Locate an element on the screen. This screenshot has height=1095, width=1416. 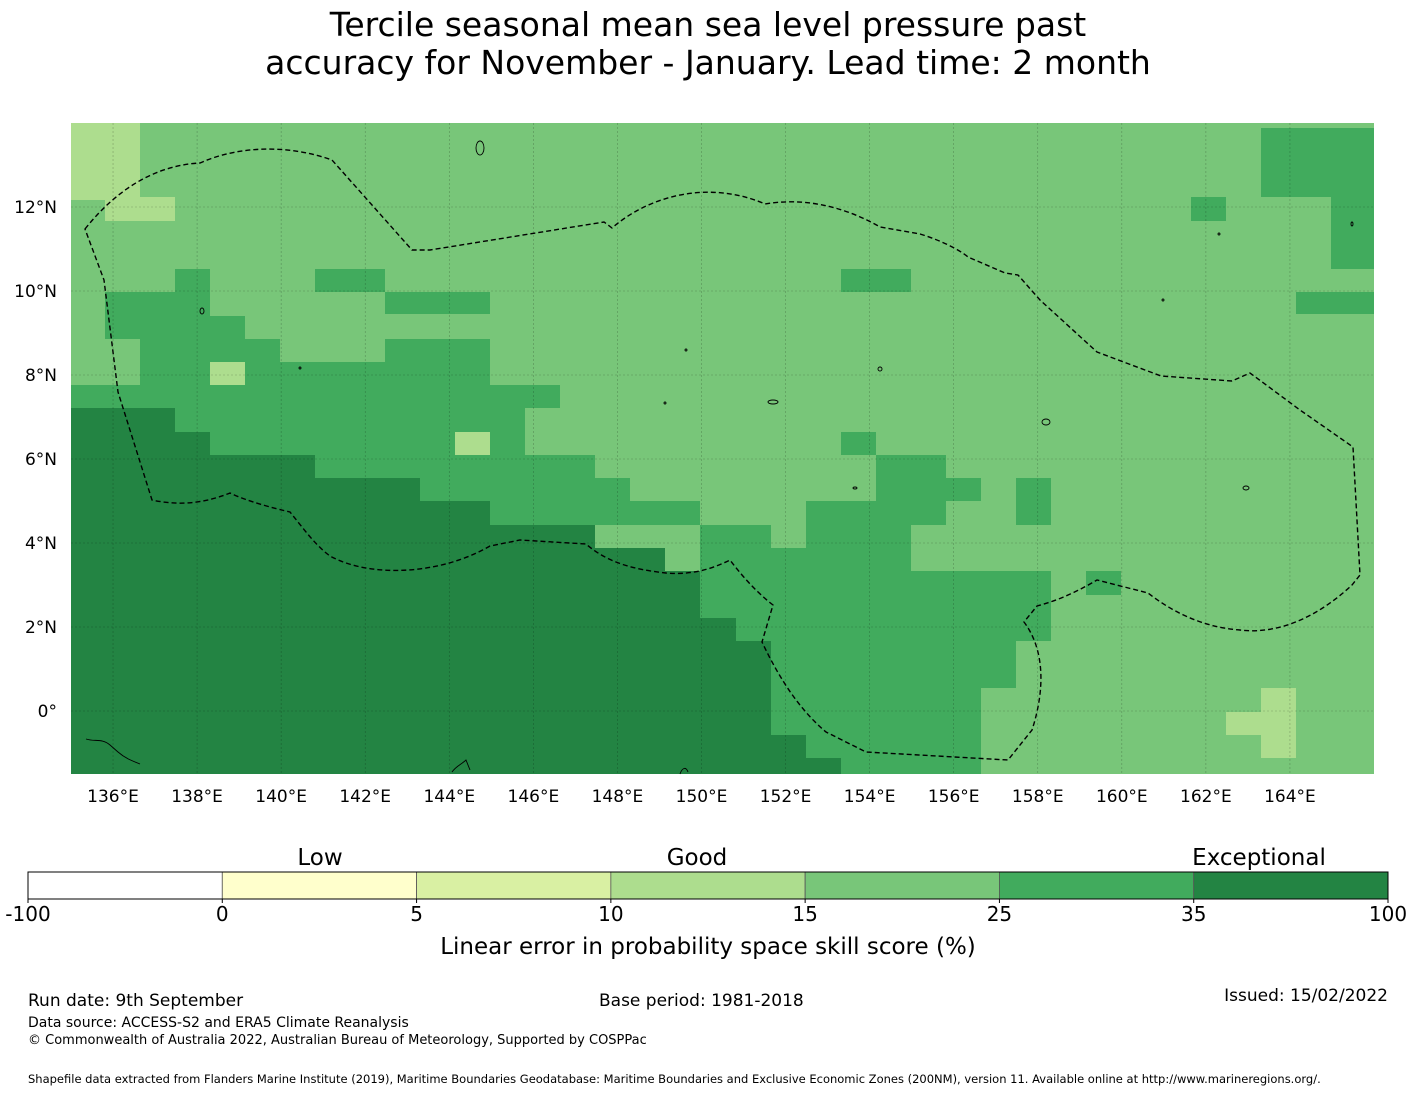
lon-tick-label: 136°E is located at coordinates (113, 797).